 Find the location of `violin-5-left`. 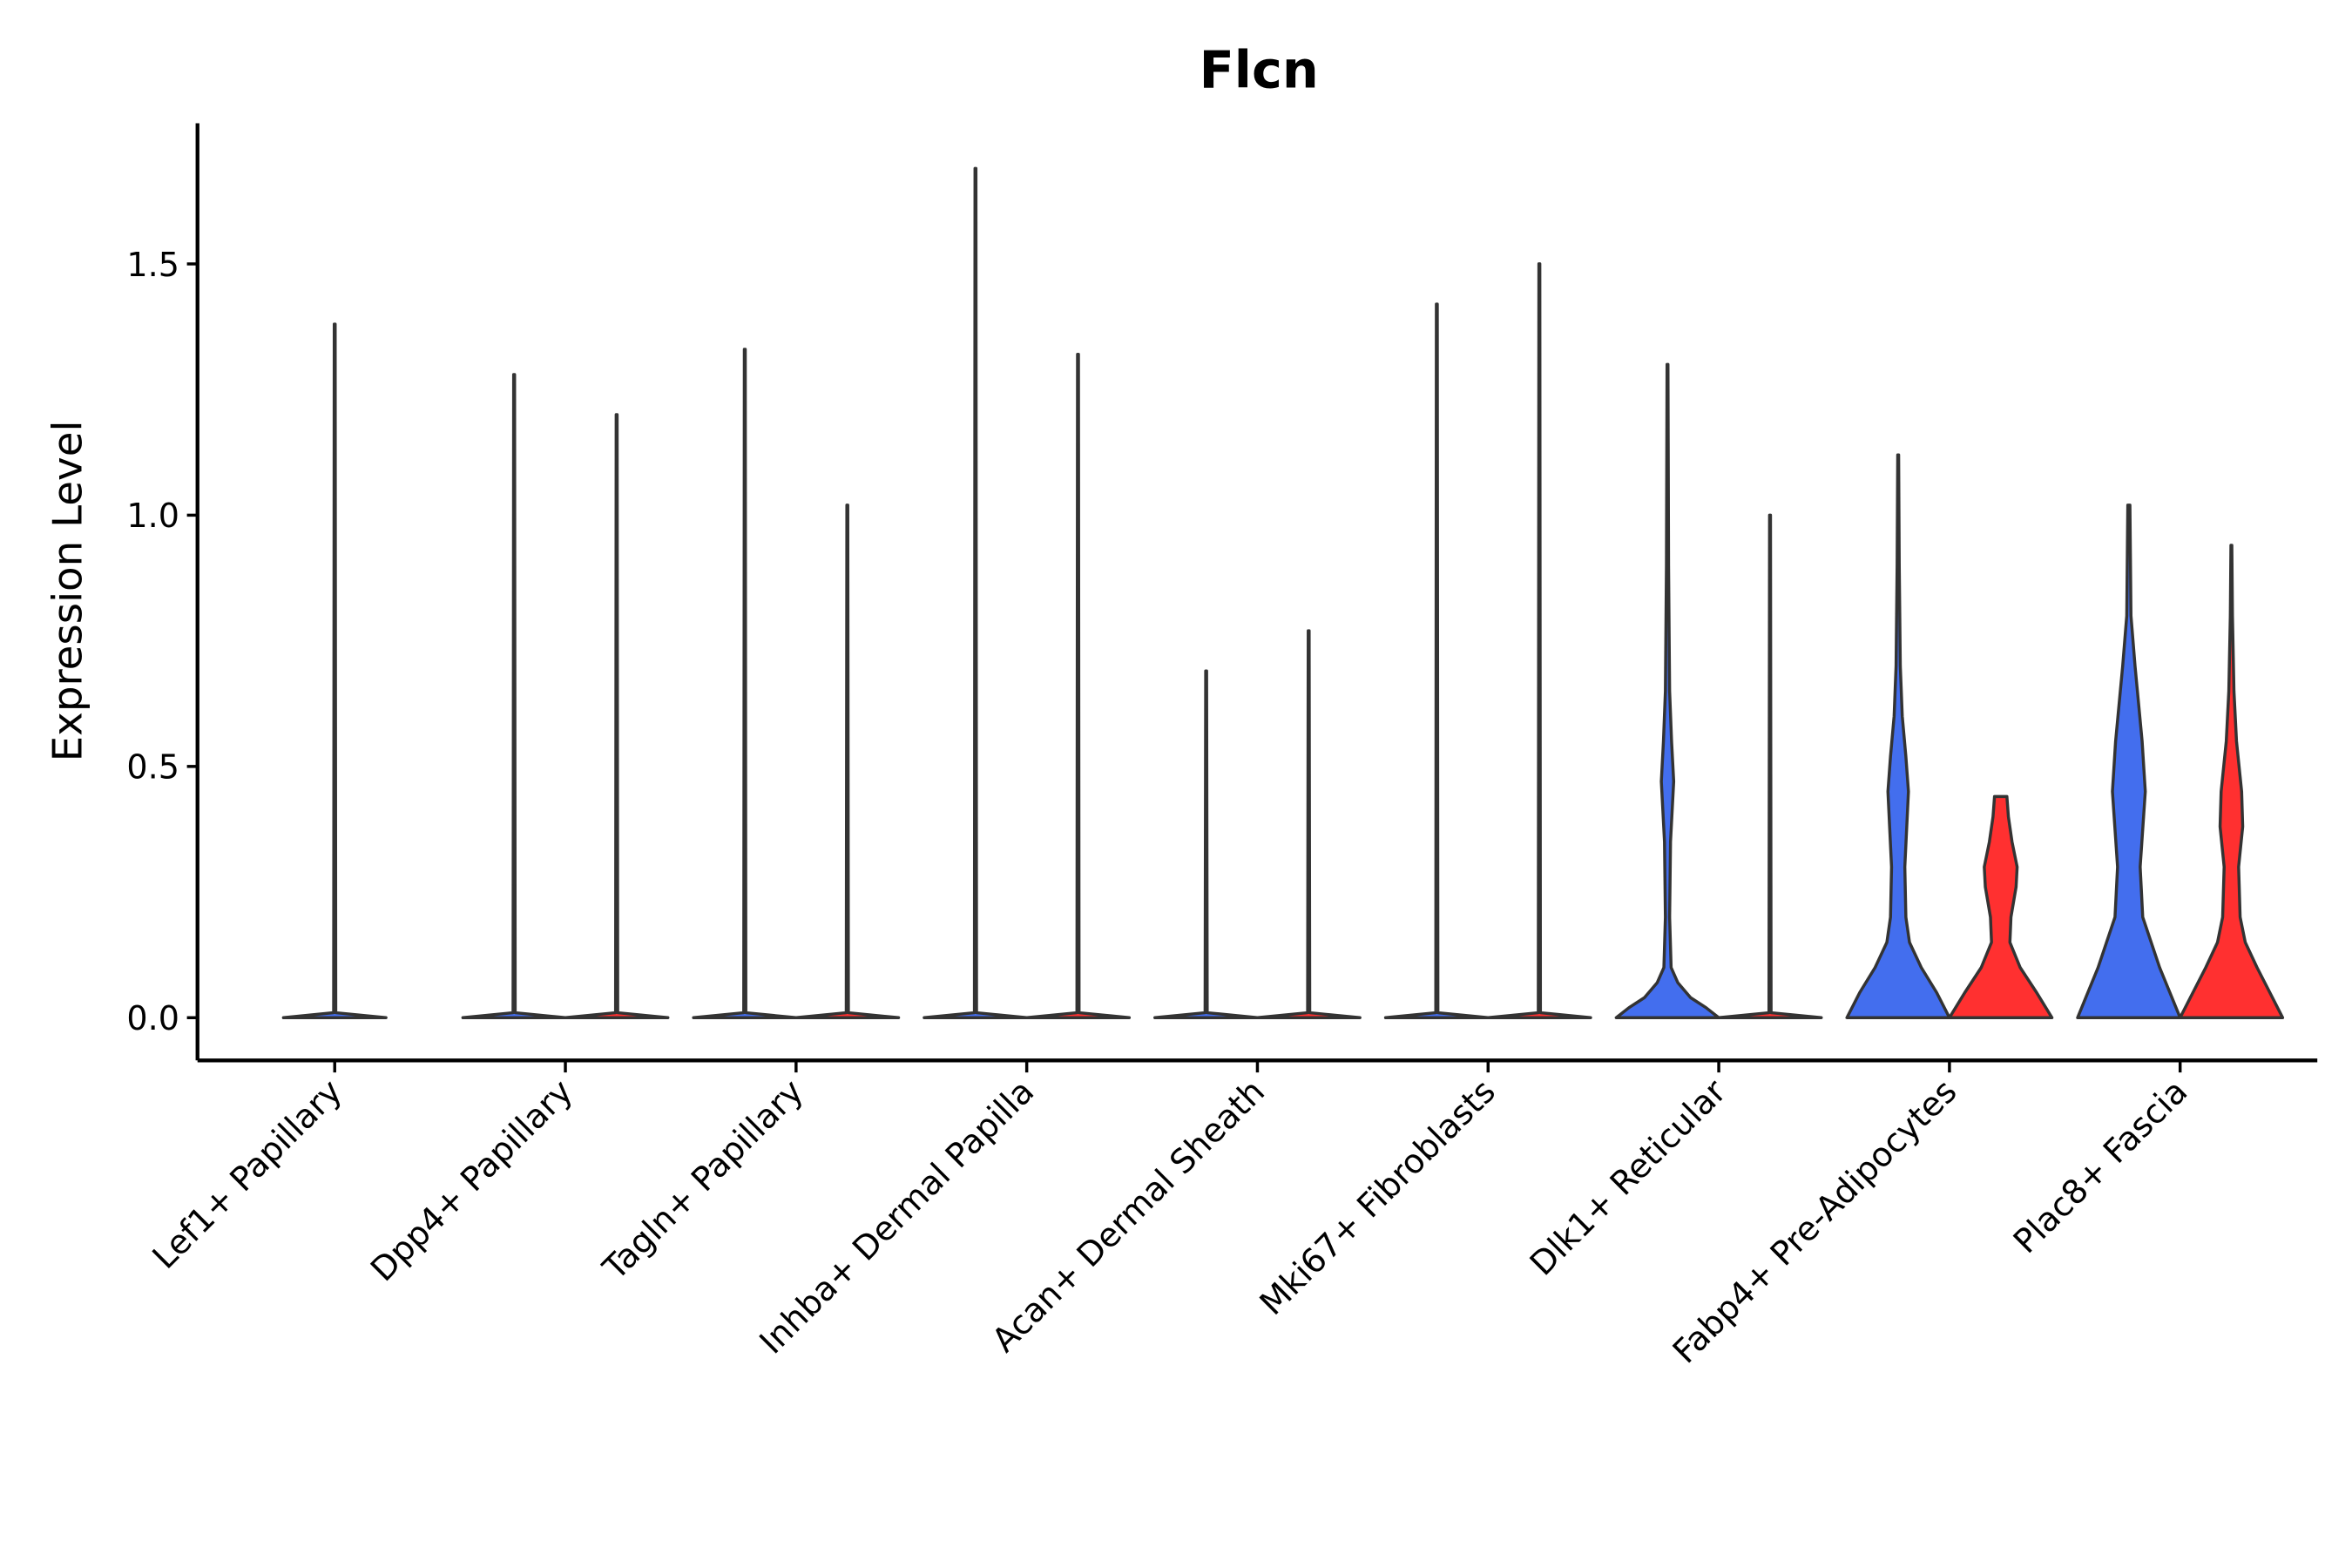

violin-5-left is located at coordinates (1437, 660).